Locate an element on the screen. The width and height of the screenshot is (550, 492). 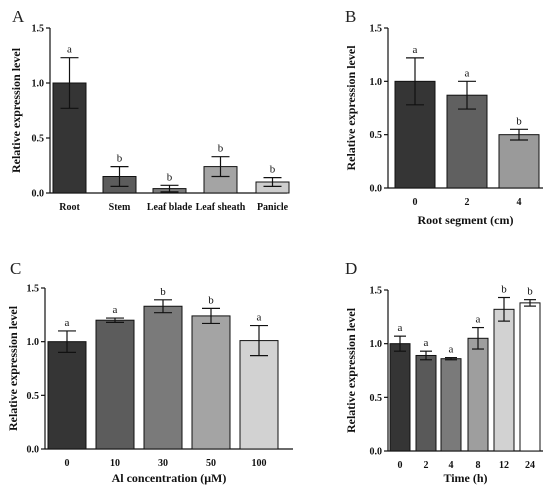
x-axis-title: Root segment (cm) is located at coordinates (466, 220).